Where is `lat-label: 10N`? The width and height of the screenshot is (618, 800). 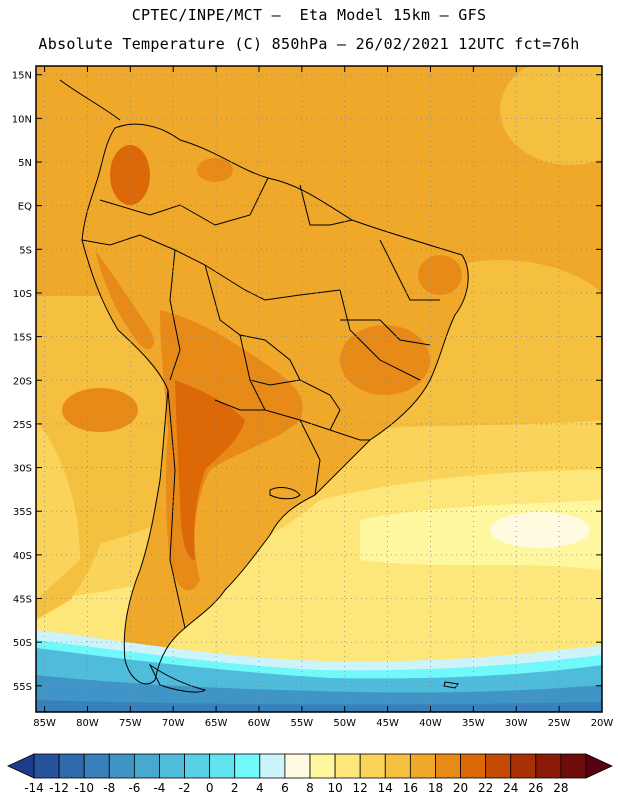 lat-label: 10N is located at coordinates (22, 119).